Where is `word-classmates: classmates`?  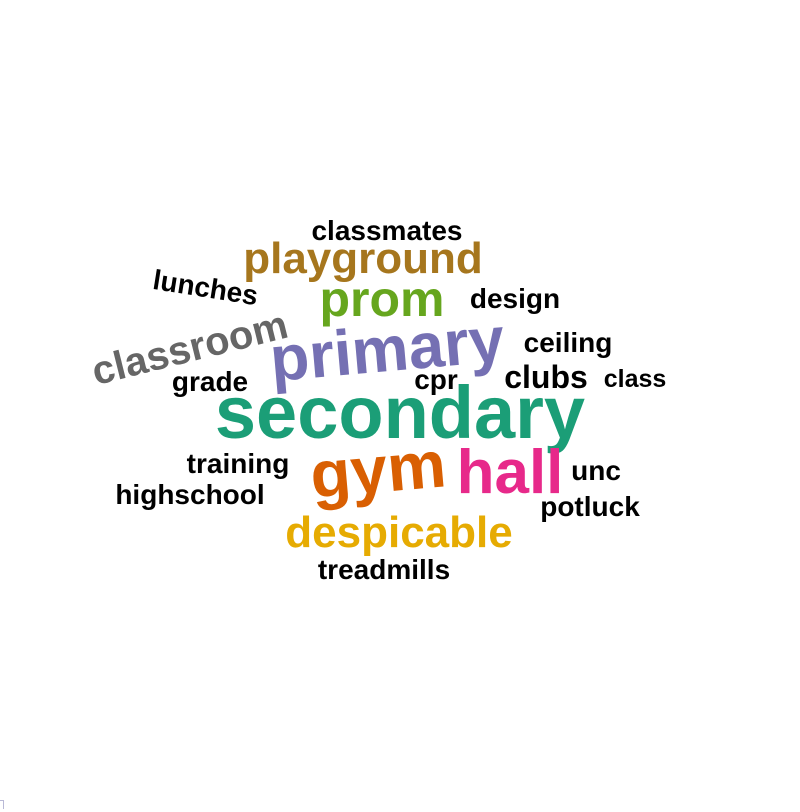 word-classmates: classmates is located at coordinates (386, 230).